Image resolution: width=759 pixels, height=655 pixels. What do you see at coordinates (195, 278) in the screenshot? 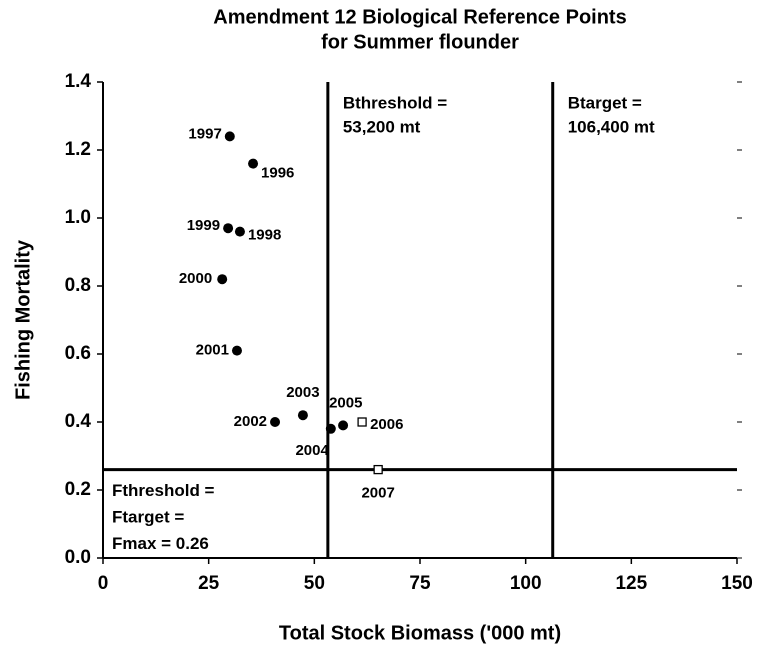
I see `point-label: 2000` at bounding box center [195, 278].